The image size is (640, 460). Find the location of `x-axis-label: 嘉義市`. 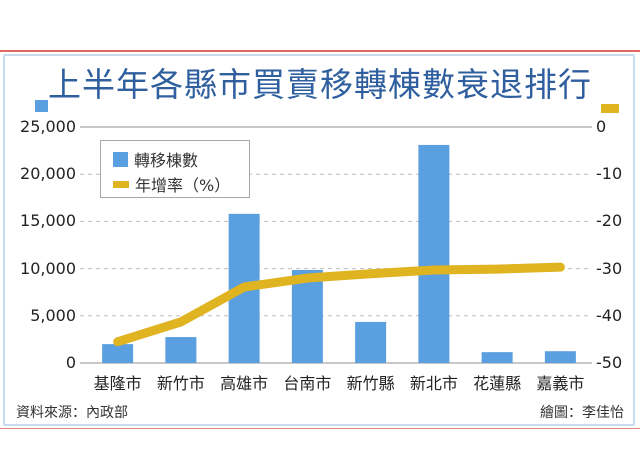

x-axis-label: 嘉義市 is located at coordinates (560, 383).